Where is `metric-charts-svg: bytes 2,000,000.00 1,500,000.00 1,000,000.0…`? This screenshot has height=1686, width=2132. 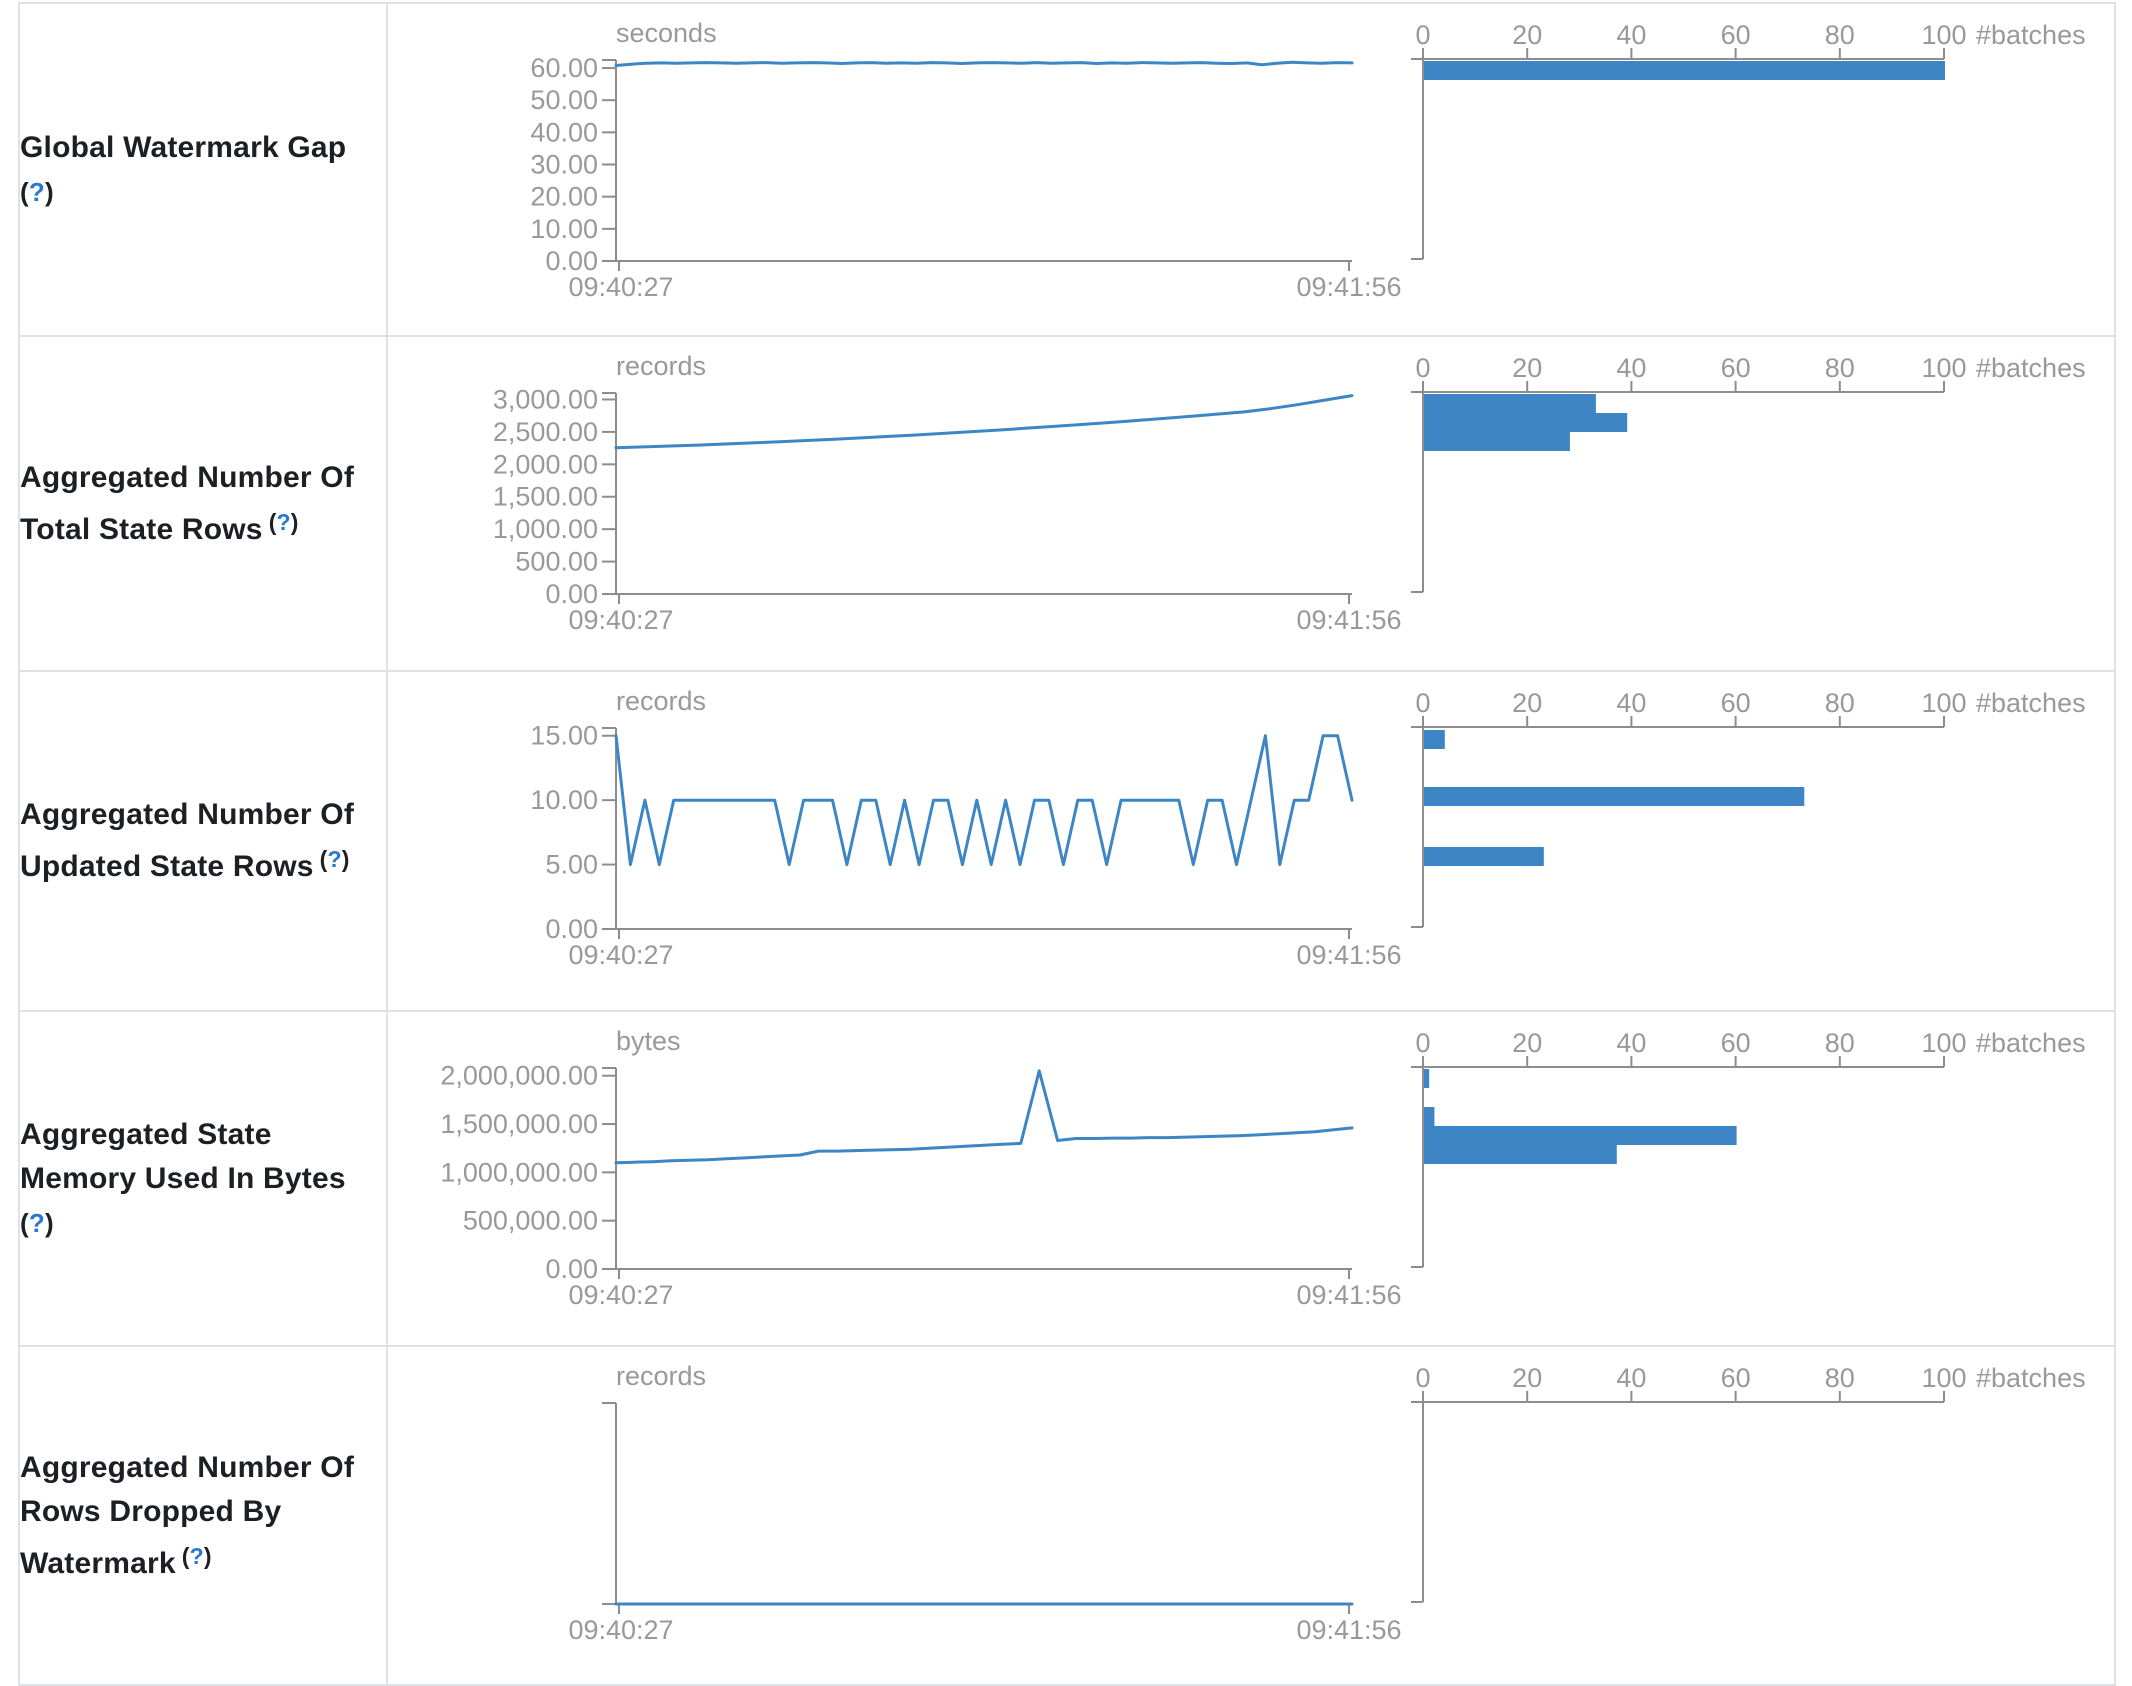 metric-charts-svg: bytes 2,000,000.00 1,500,000.00 1,000,000.0… is located at coordinates (1263, 1168).